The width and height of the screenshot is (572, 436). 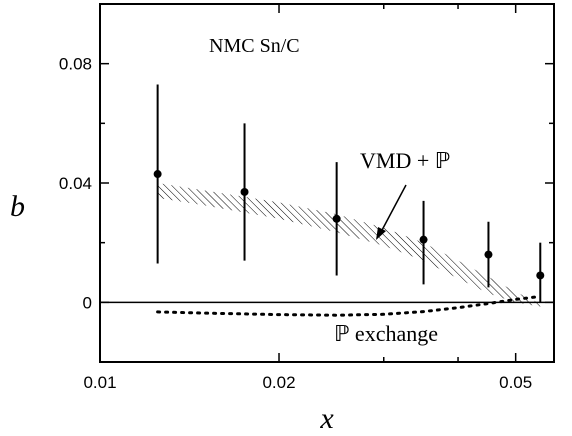 I want to click on x-tick-label: 0.01, so click(x=99, y=382).